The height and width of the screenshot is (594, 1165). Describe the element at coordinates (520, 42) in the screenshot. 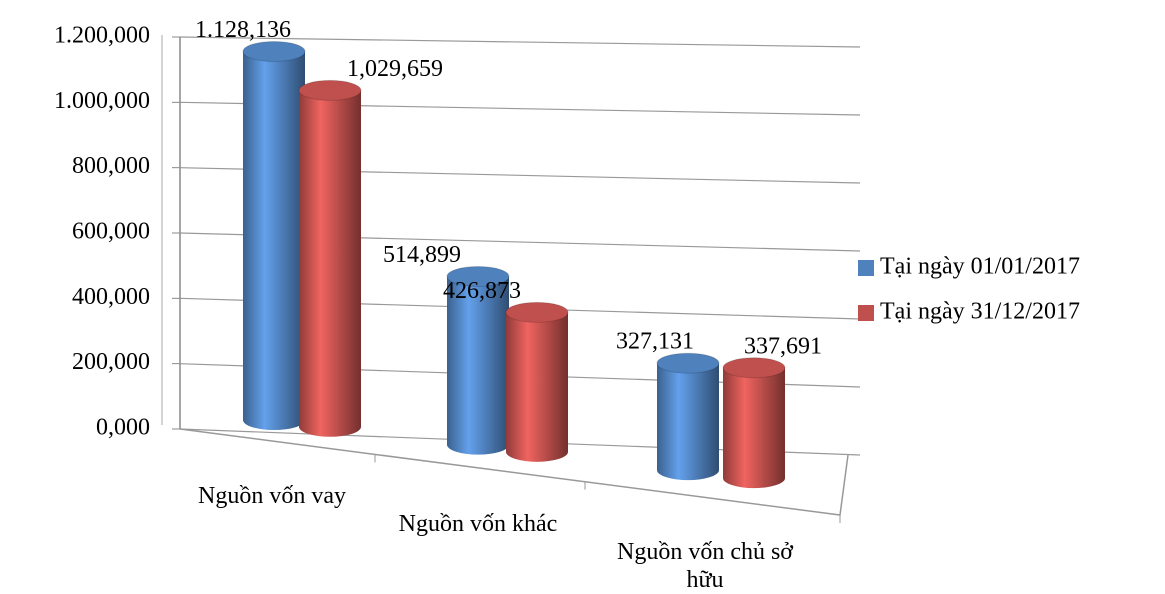

I see `grid-line` at that location.